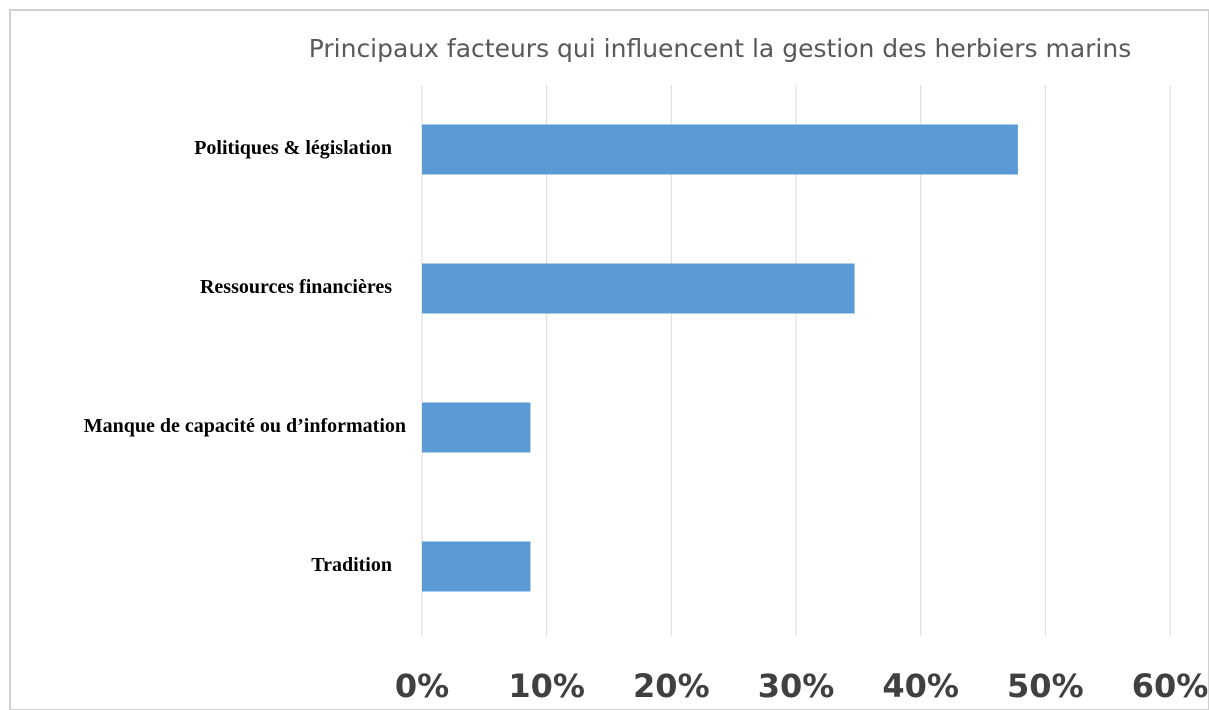 The height and width of the screenshot is (710, 1209). I want to click on x-tick-label: 10%, so click(546, 686).